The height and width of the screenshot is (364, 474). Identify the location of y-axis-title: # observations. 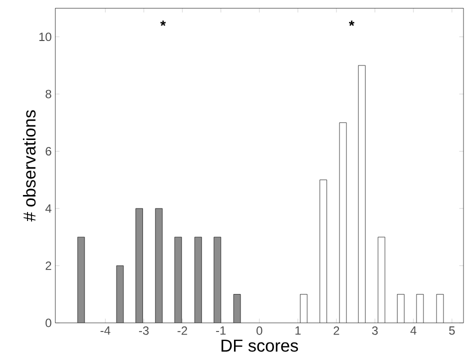
(29, 166).